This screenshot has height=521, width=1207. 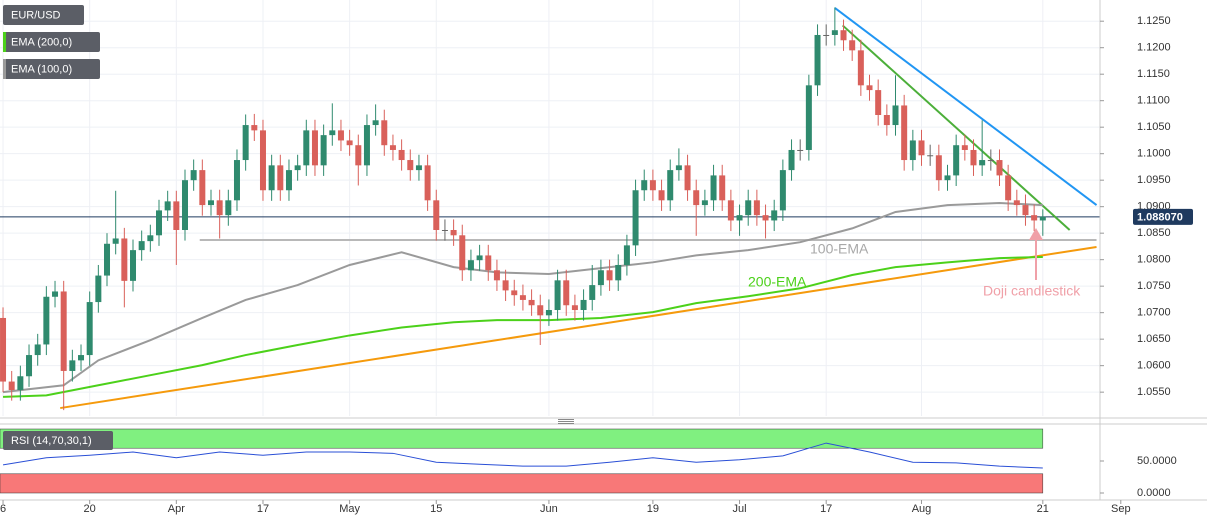 I want to click on rsi-label-box, so click(x=58, y=440).